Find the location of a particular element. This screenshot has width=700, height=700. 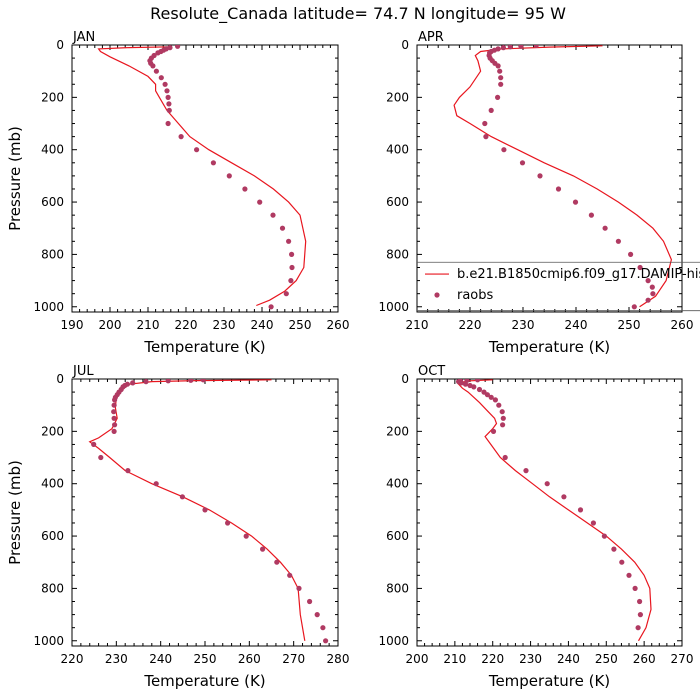

x-tick-label: 230 is located at coordinates (523, 325).